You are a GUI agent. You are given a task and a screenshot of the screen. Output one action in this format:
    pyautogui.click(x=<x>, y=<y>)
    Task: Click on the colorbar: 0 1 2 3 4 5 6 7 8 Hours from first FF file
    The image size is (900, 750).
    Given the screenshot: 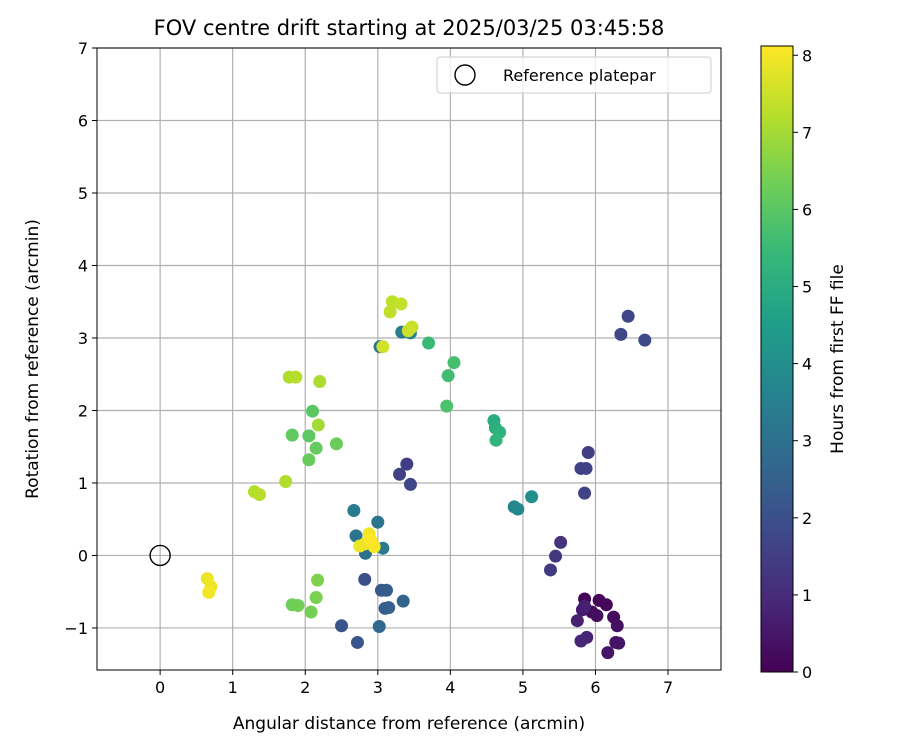 What is the action you would take?
    pyautogui.click(x=804, y=363)
    